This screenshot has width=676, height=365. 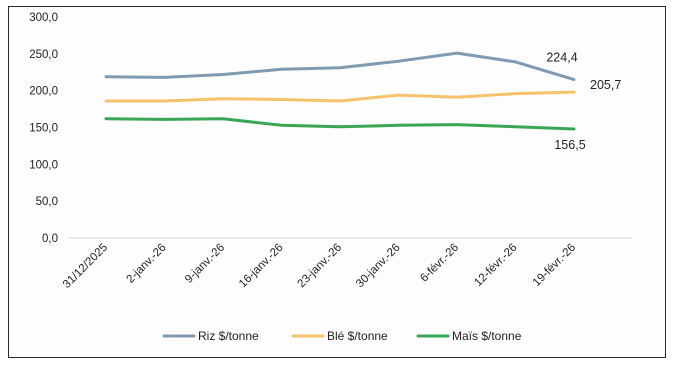 What do you see at coordinates (50, 239) in the screenshot?
I see `y-tick-label: 0,0` at bounding box center [50, 239].